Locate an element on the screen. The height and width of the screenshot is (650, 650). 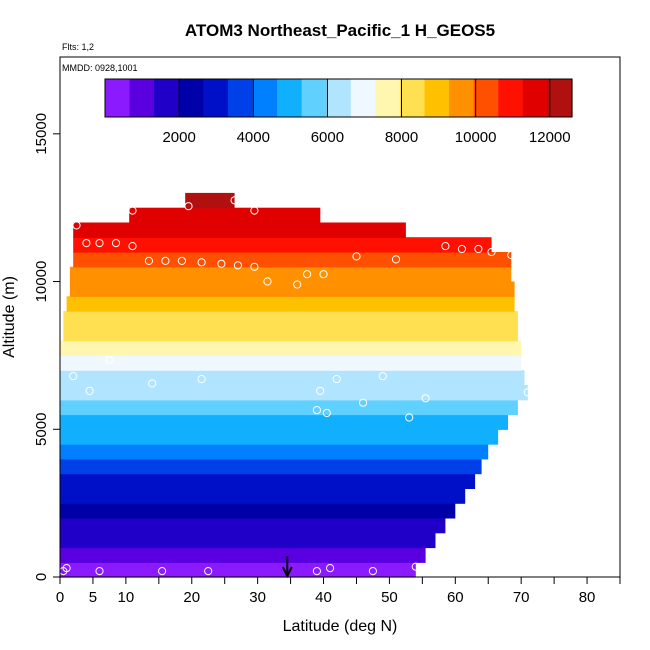
x-tick-label-1: 5 is located at coordinates (93, 597).